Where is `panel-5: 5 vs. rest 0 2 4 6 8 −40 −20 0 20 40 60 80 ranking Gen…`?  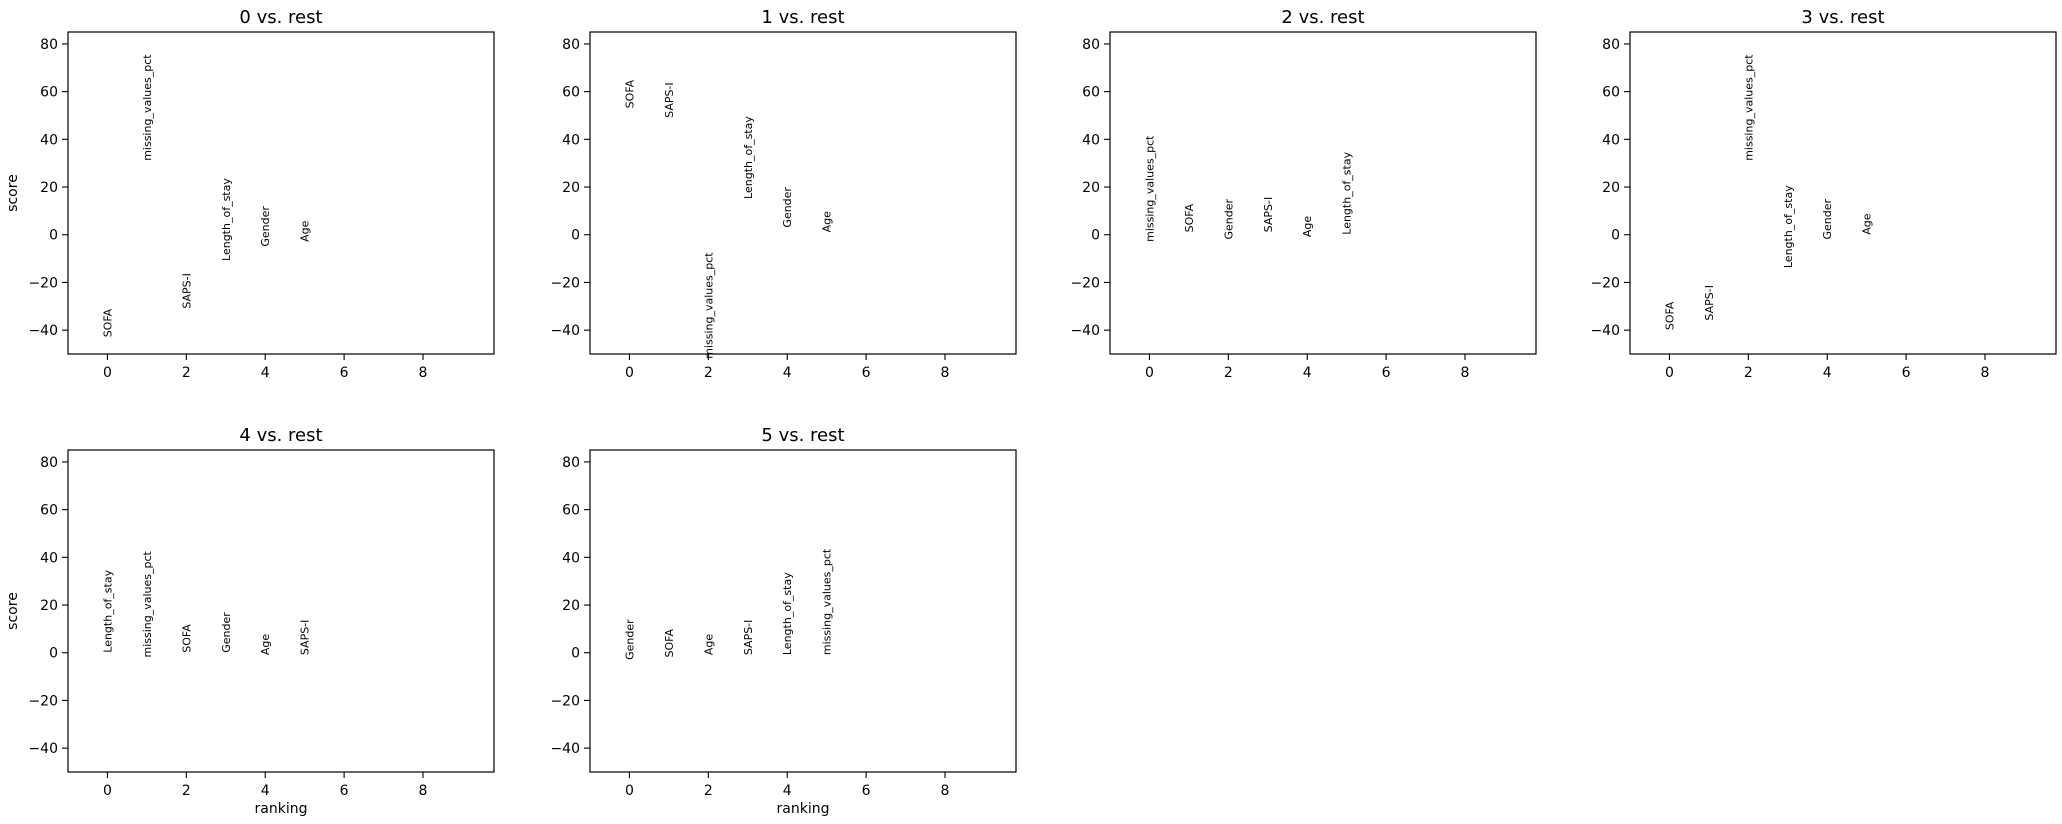
panel-5: 5 vs. rest 0 2 4 6 8 −40 −20 0 20 40 60 80 ranking Gen… is located at coordinates (783, 621).